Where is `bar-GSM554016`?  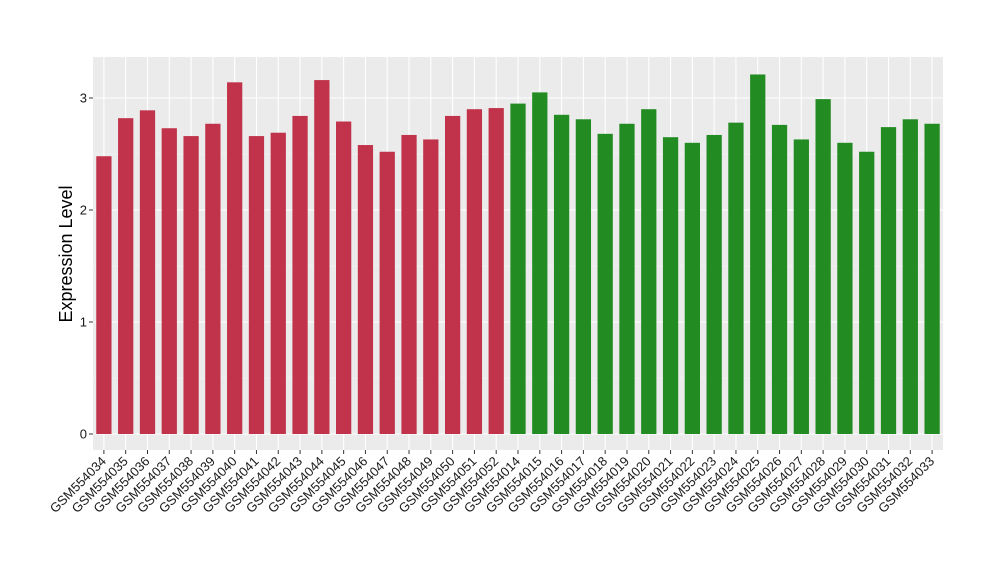
bar-GSM554016 is located at coordinates (561, 274).